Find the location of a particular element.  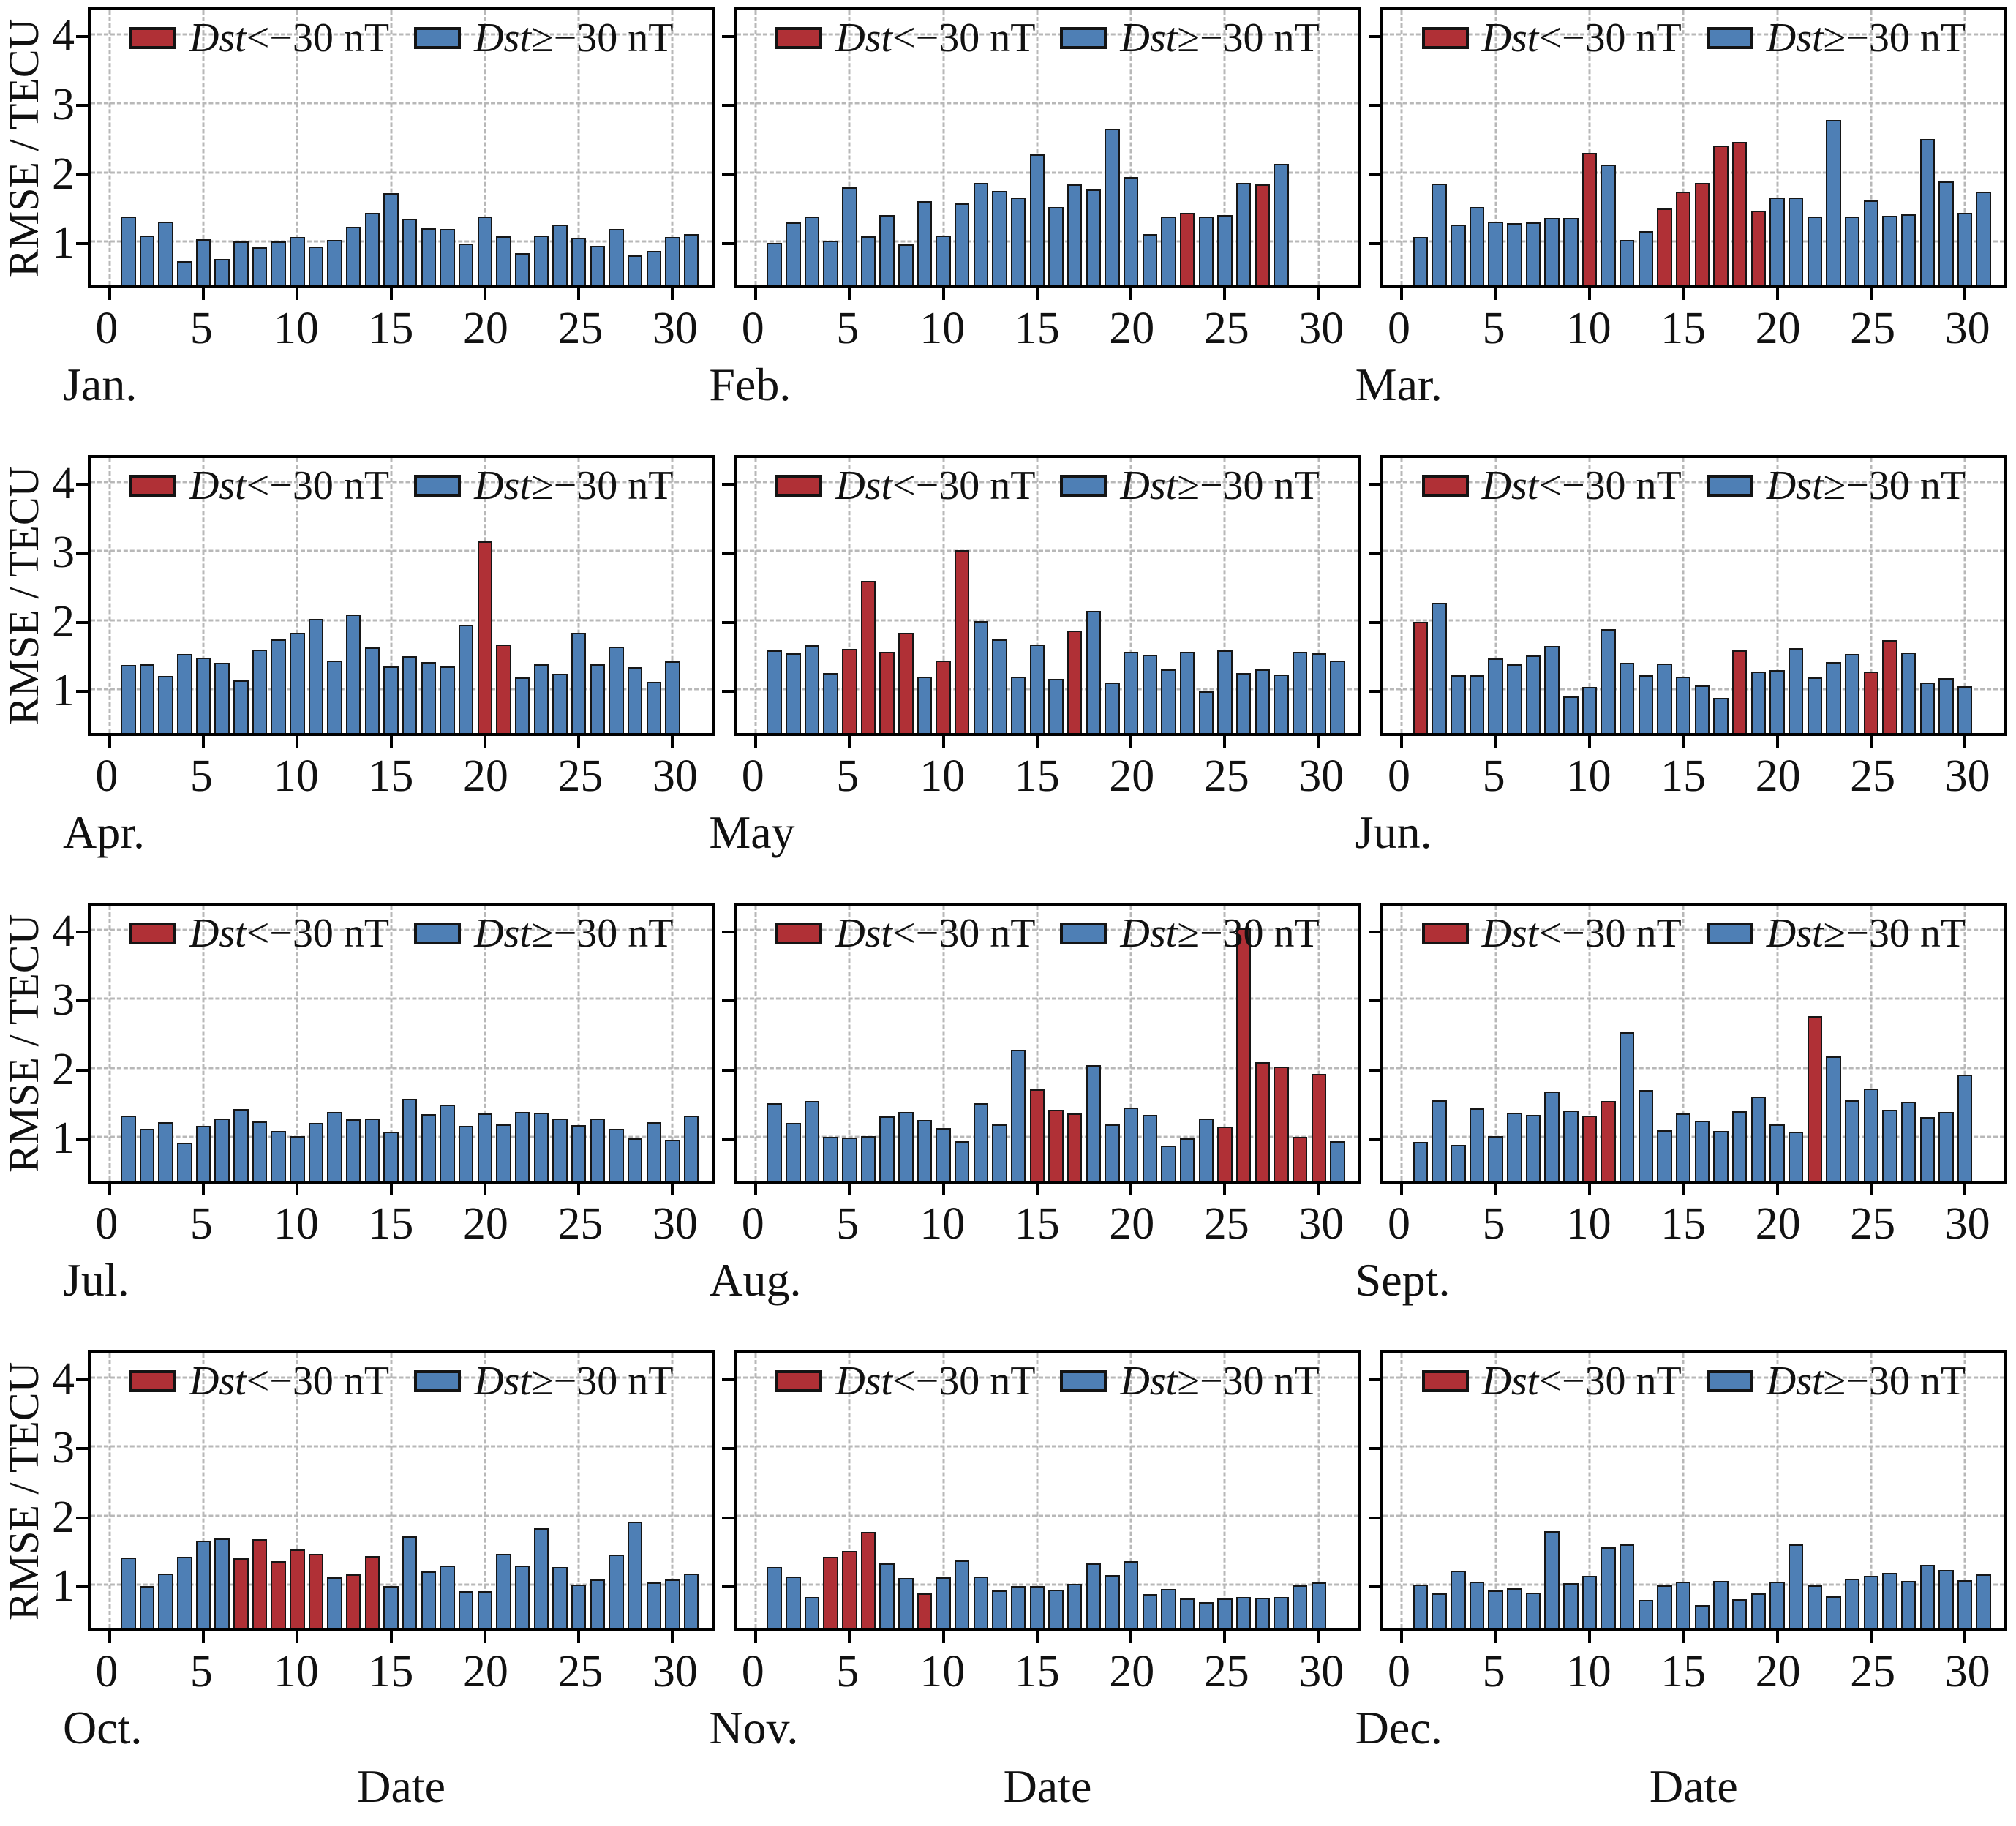

month-label: Oct. is located at coordinates (103, 1728).